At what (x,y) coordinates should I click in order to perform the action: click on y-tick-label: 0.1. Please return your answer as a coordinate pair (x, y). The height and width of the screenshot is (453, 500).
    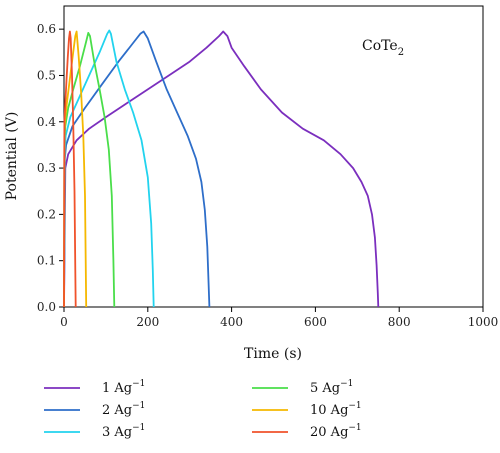
    Looking at the image, I should click on (46, 261).